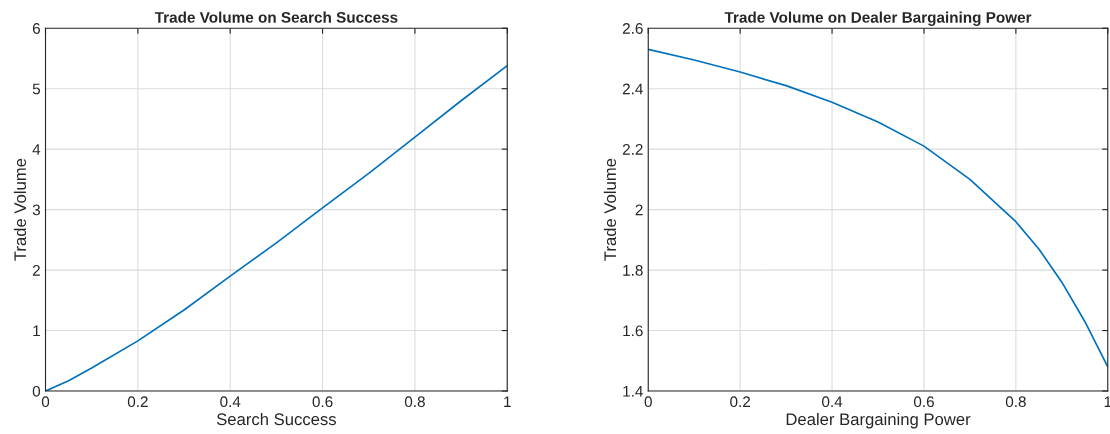  Describe the element at coordinates (632, 149) in the screenshot. I see `y-tick-label: 2.2` at that location.